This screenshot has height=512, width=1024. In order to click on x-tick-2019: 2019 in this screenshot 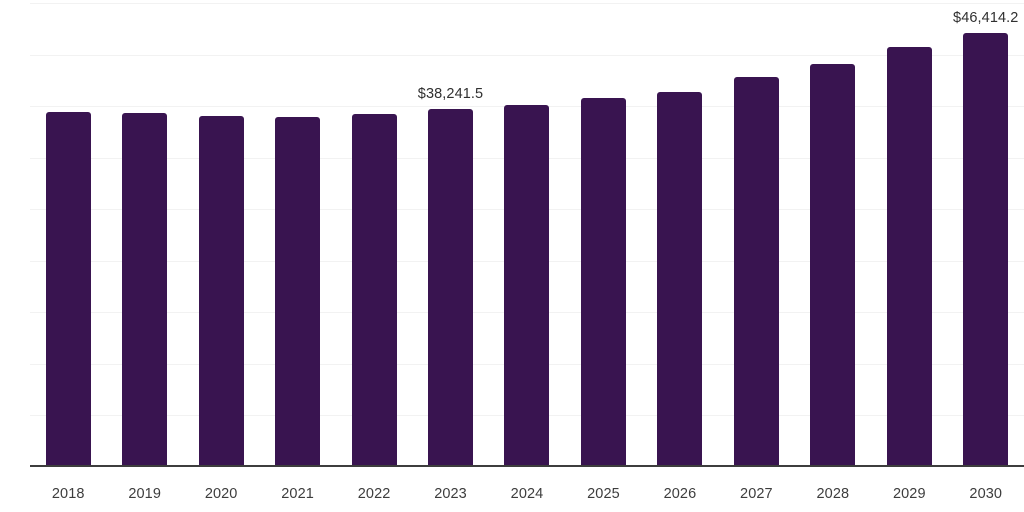, I will do `click(145, 494)`.